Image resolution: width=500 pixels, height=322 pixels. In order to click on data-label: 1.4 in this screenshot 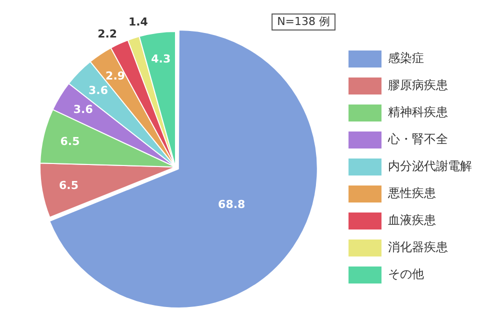, I will do `click(138, 22)`.